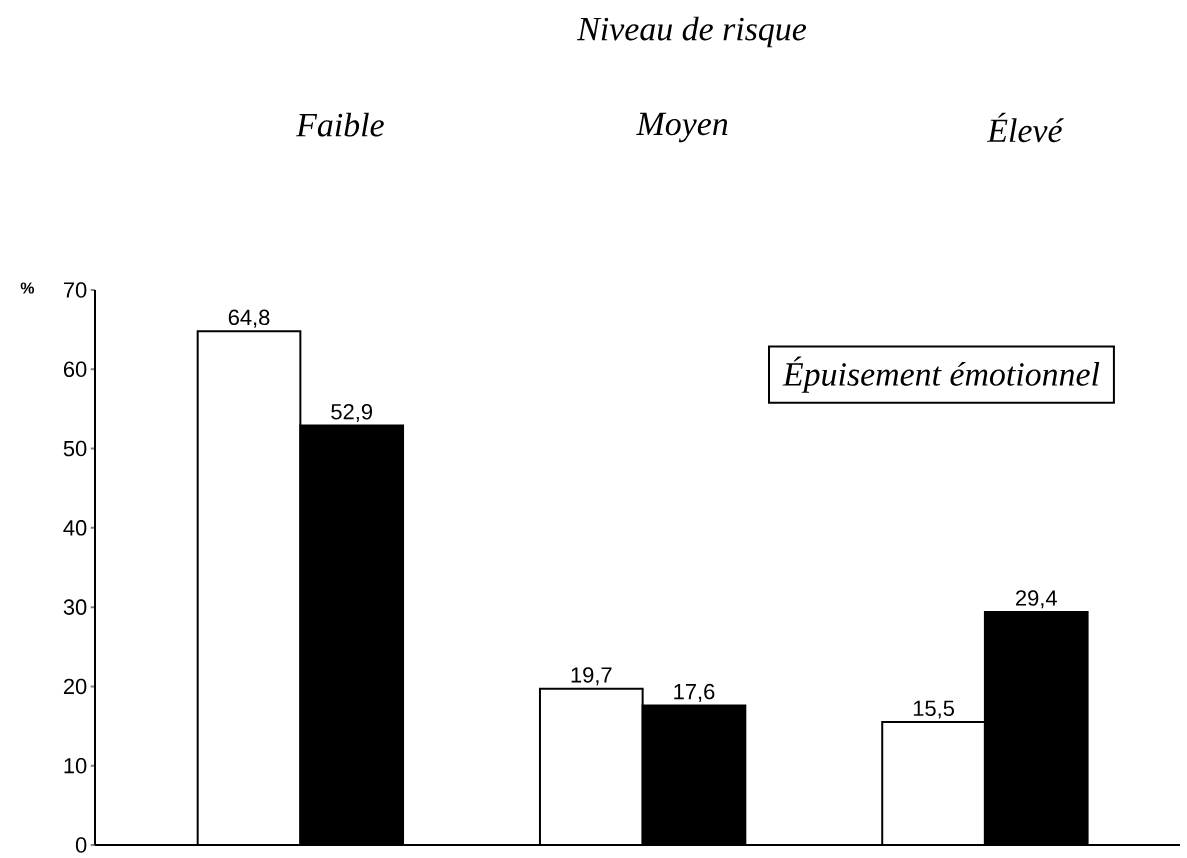  I want to click on data-label: 19,7, so click(591, 676).